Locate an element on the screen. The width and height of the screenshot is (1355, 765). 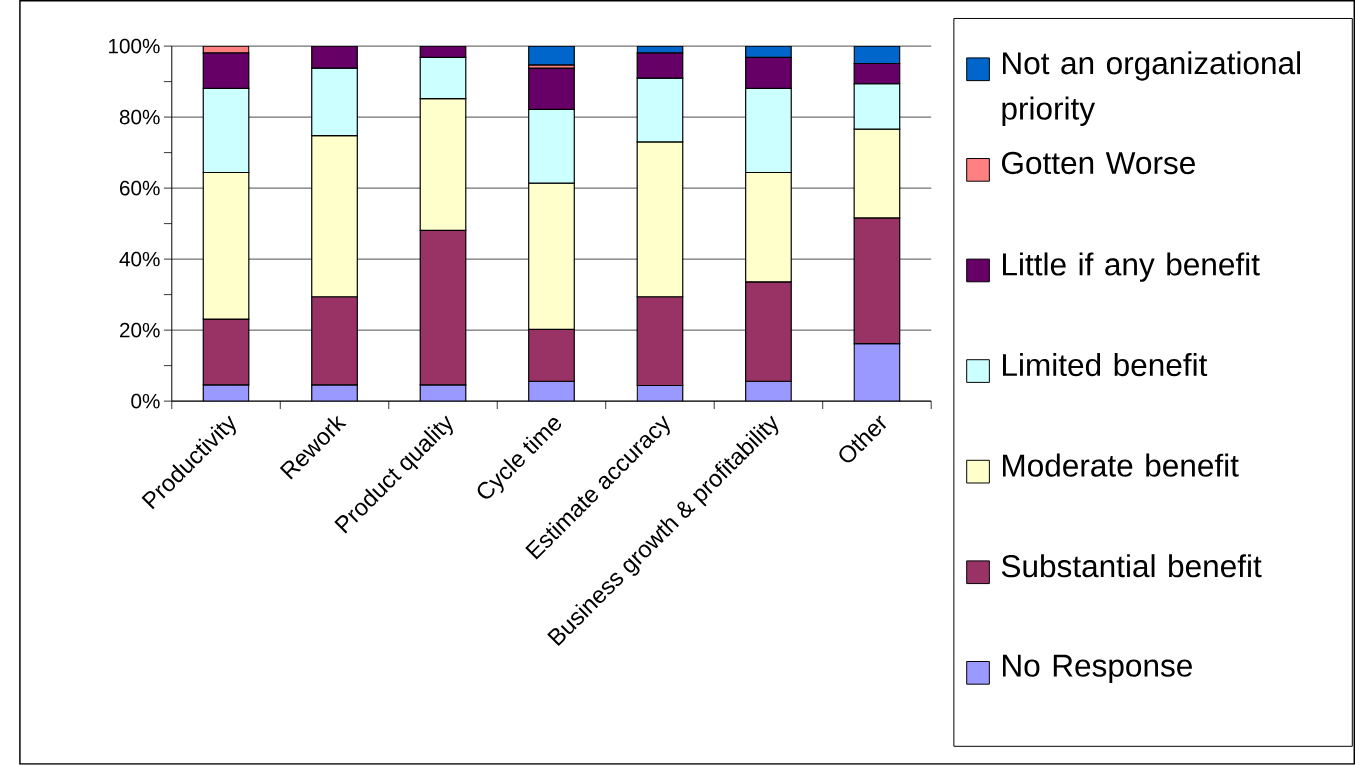
legend-label: Moderate benefit is located at coordinates (1121, 465).